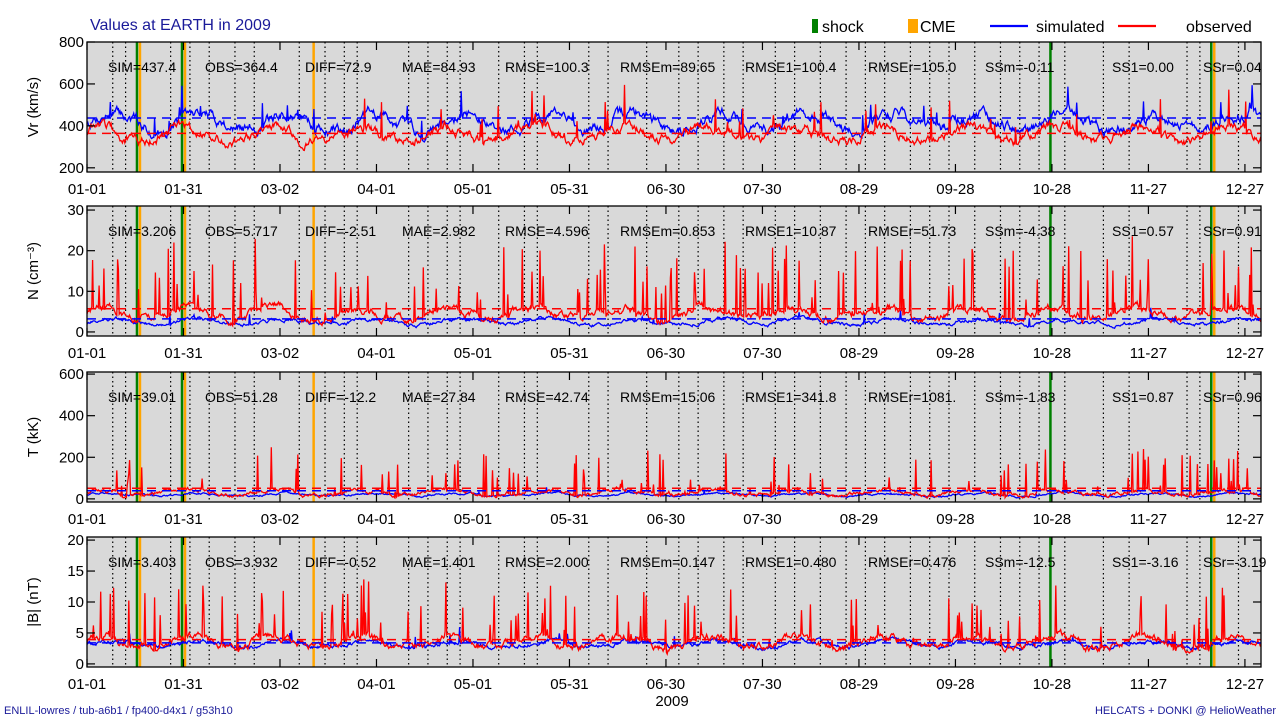  What do you see at coordinates (1070, 27) in the screenshot?
I see `legend-label-simulated: simulated` at bounding box center [1070, 27].